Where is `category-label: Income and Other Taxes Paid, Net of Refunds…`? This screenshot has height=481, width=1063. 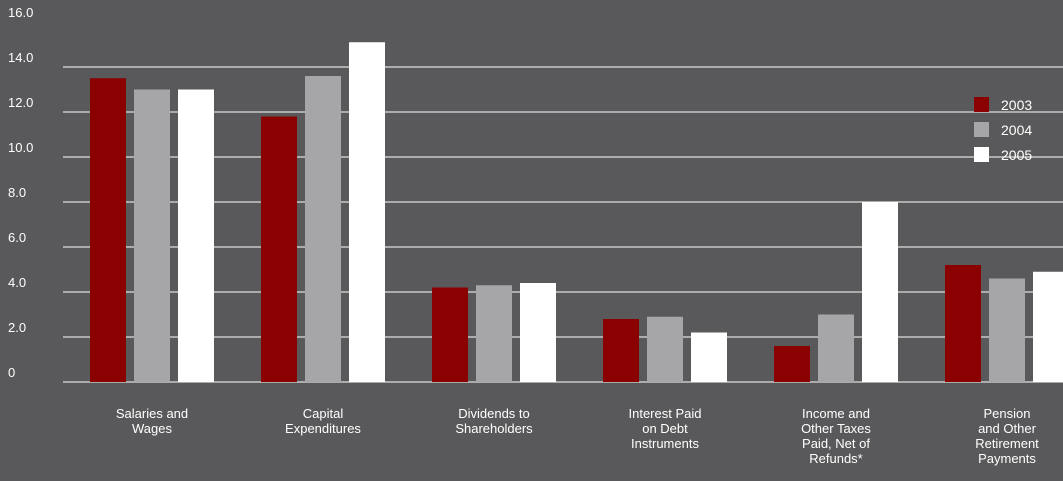 category-label: Income and Other Taxes Paid, Net of Refunds… is located at coordinates (836, 436).